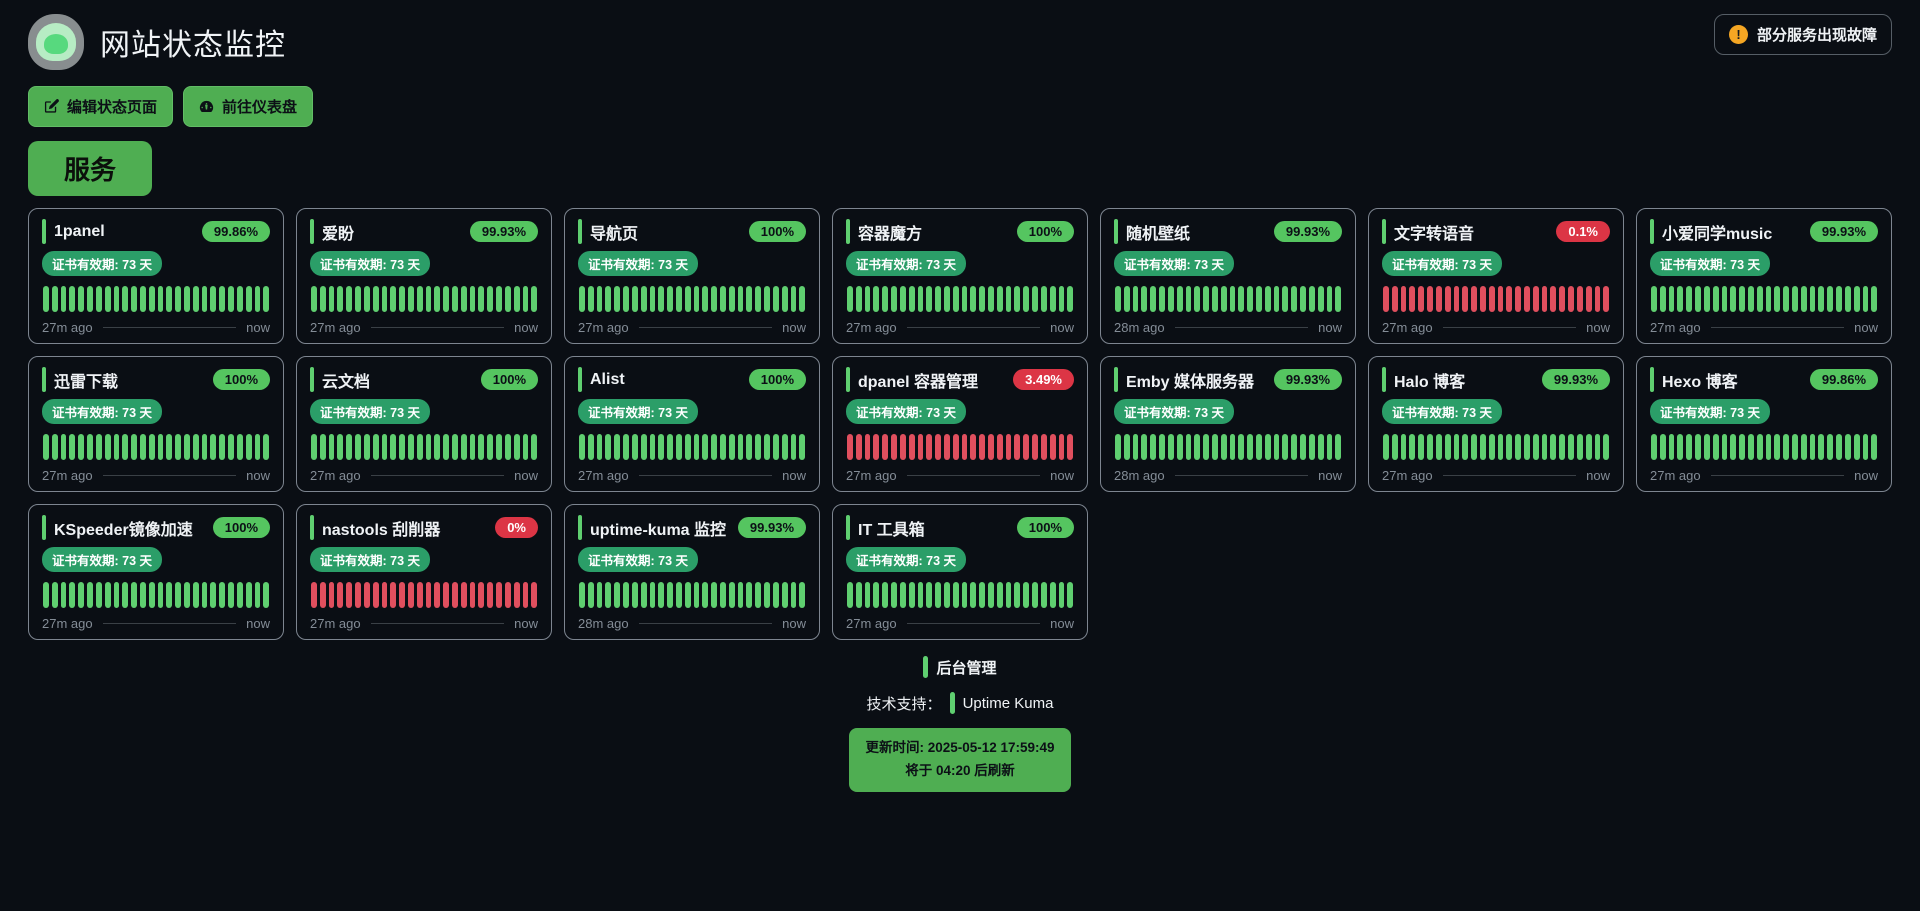  What do you see at coordinates (1700, 382) in the screenshot?
I see `service-name: Hexo 博客` at bounding box center [1700, 382].